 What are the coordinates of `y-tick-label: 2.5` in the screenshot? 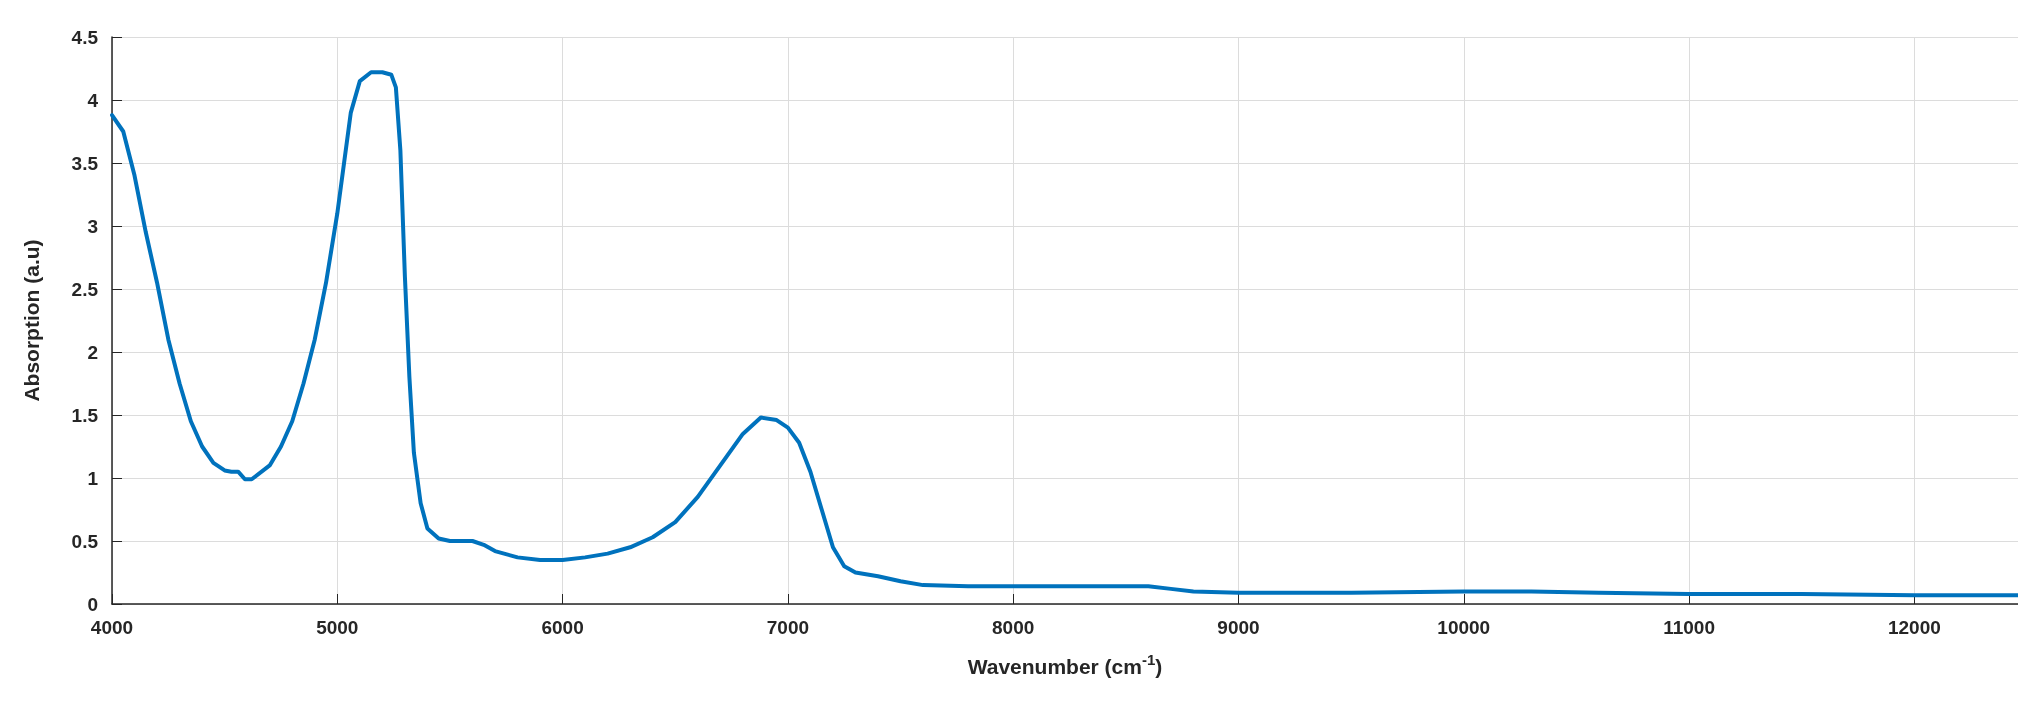 It's located at (85, 289).